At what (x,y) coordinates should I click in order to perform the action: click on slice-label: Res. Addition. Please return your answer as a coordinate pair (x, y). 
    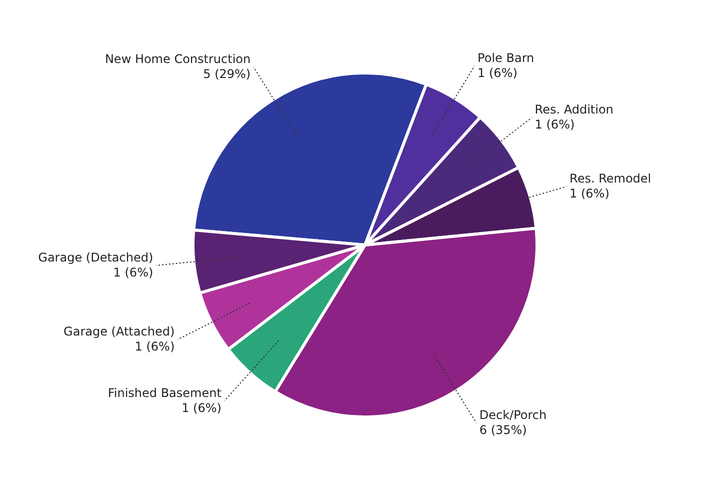
    Looking at the image, I should click on (574, 109).